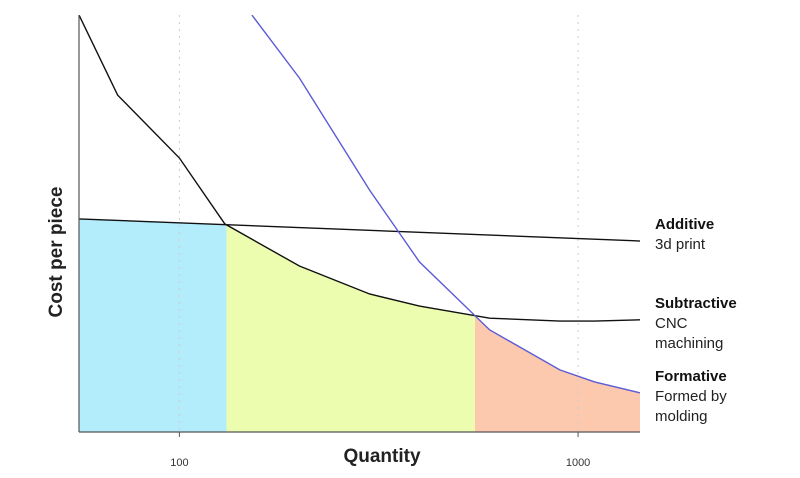 This screenshot has width=800, height=478. What do you see at coordinates (725, 235) in the screenshot?
I see `series-label: Additive 3d print` at bounding box center [725, 235].